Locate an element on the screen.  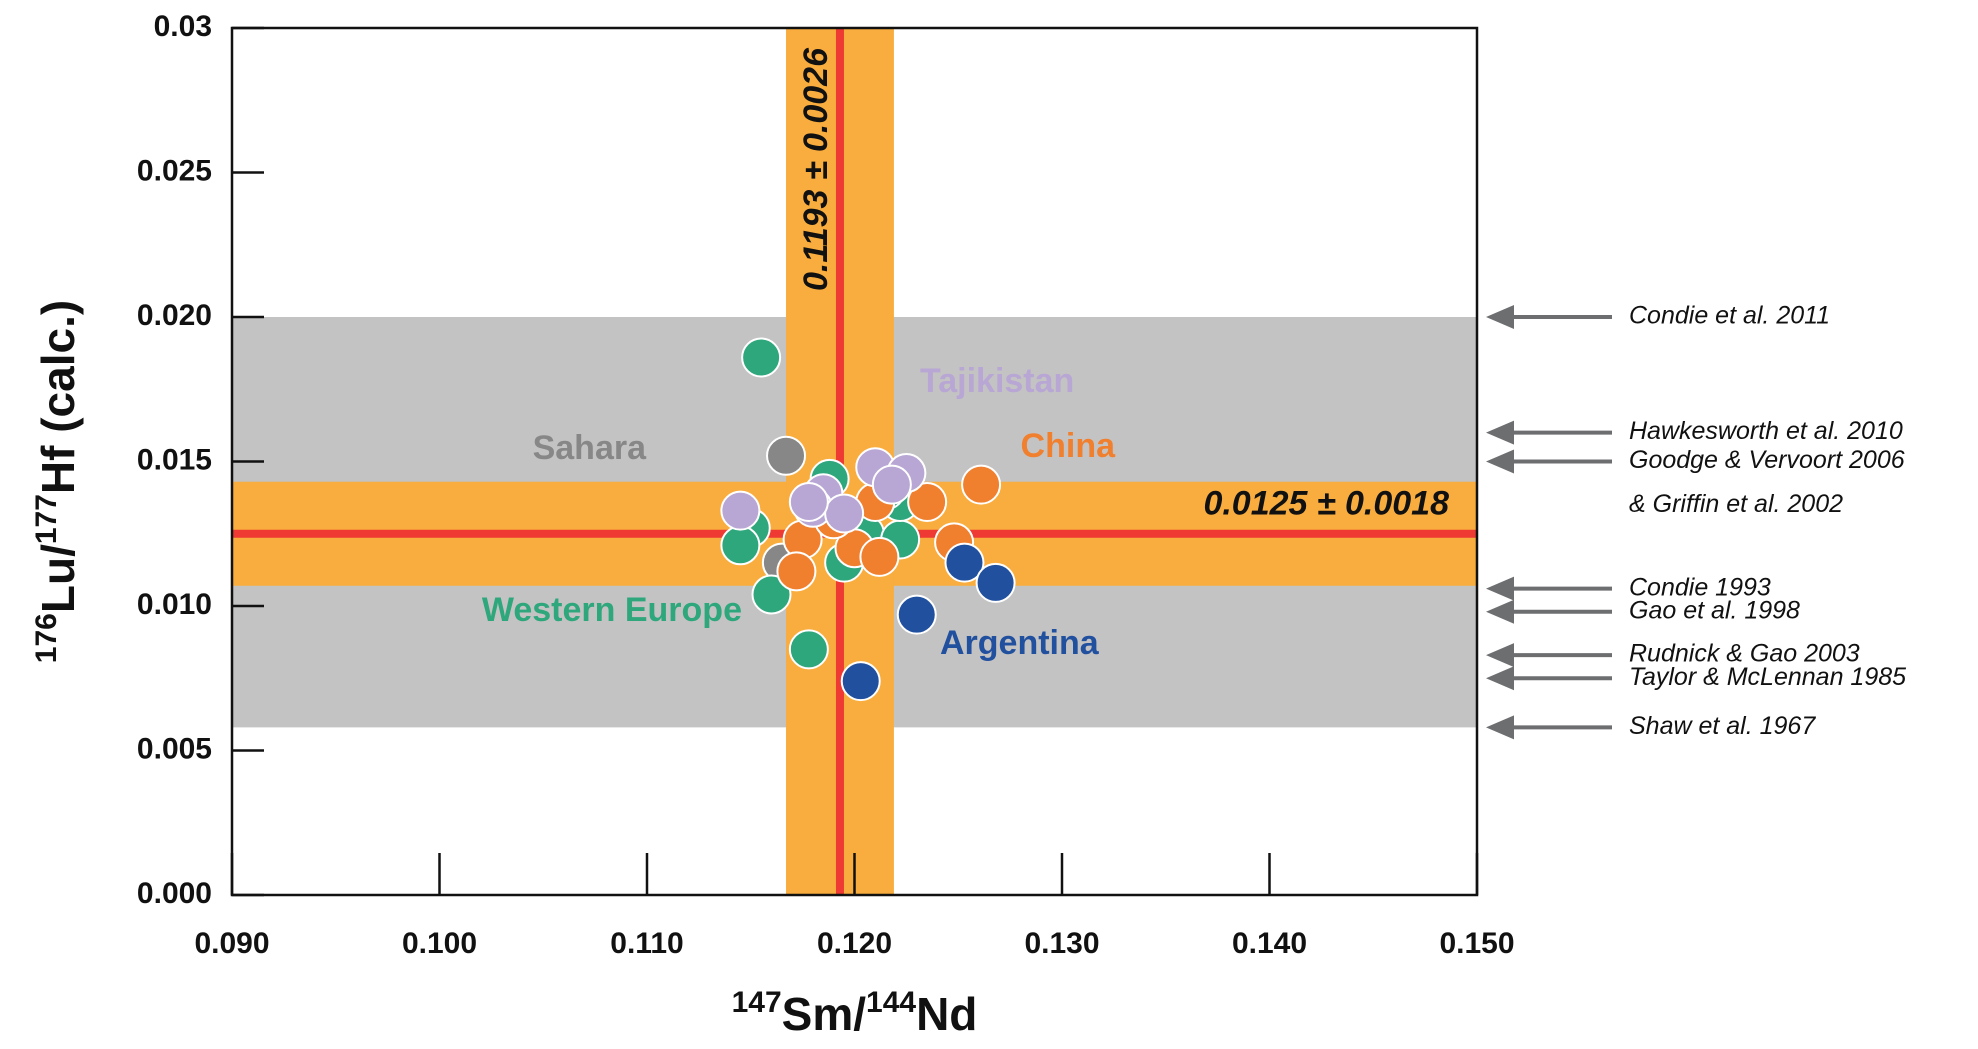
group-label: Tajikistan is located at coordinates (997, 381).